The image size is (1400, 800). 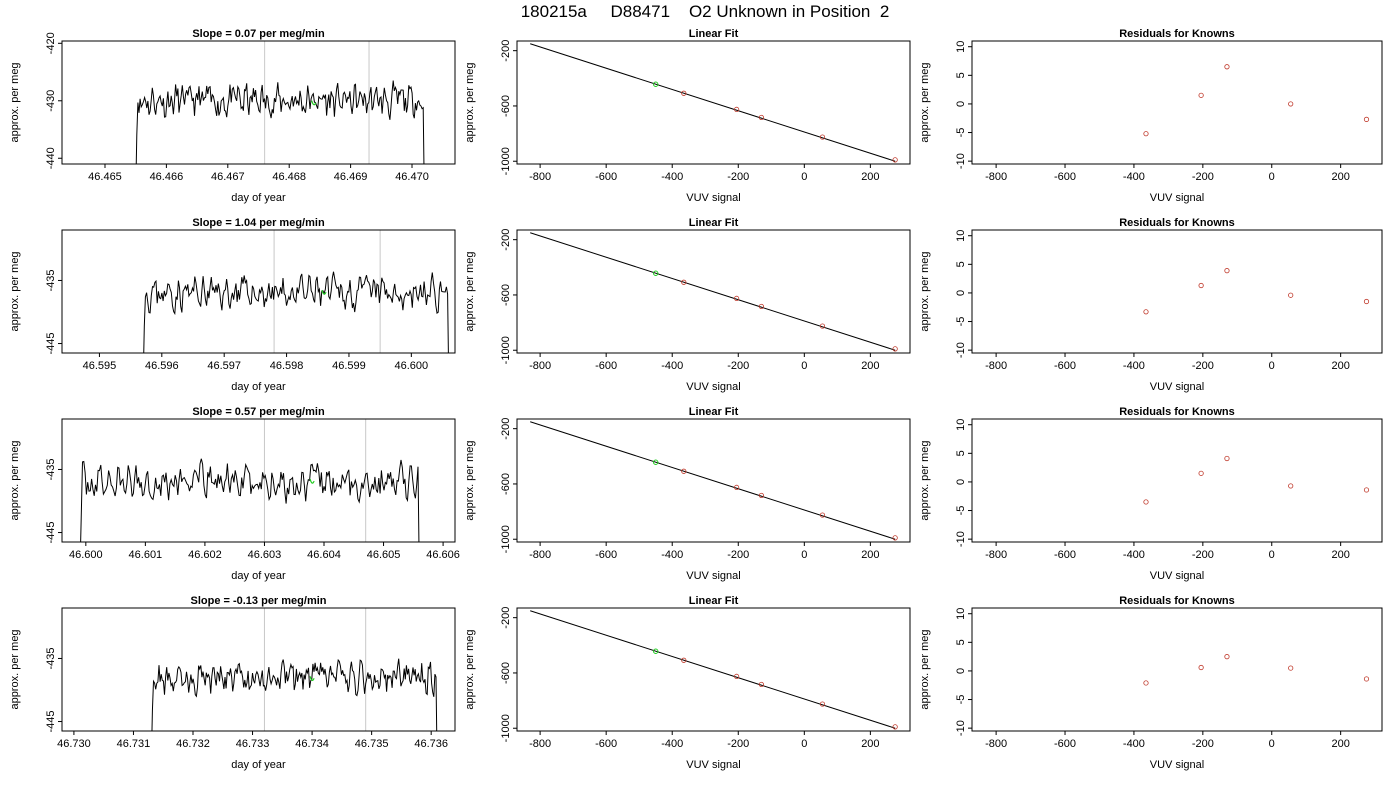 What do you see at coordinates (146, 555) in the screenshot?
I see `x-tick-label: 46.601` at bounding box center [146, 555].